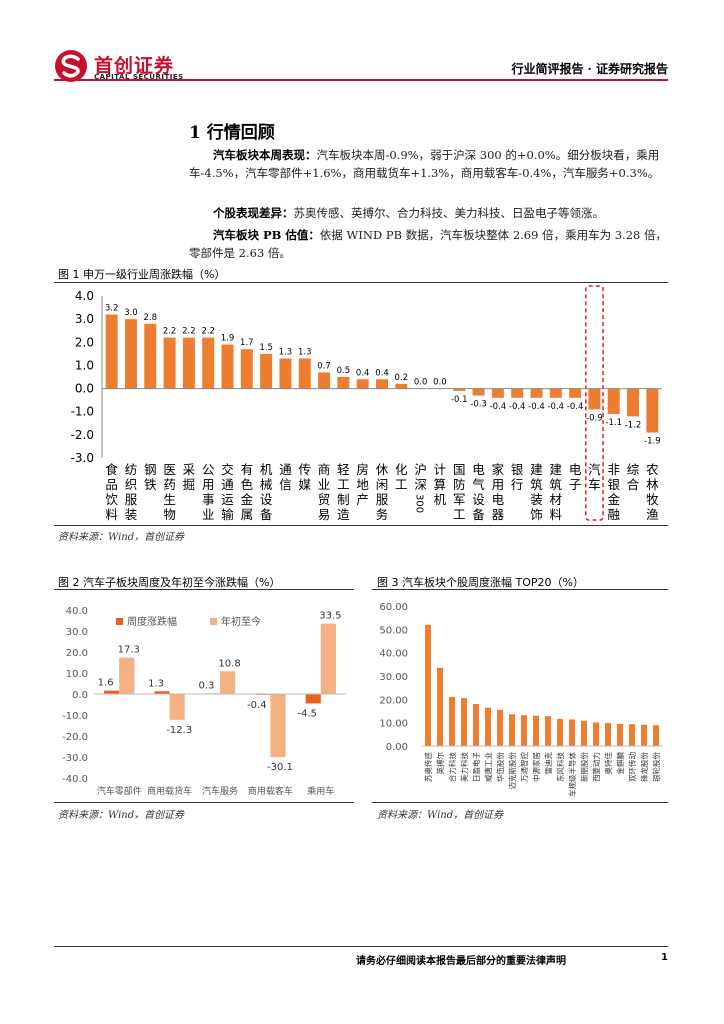  What do you see at coordinates (476, 767) in the screenshot?
I see `x-tick-label: 日盈电子` at bounding box center [476, 767].